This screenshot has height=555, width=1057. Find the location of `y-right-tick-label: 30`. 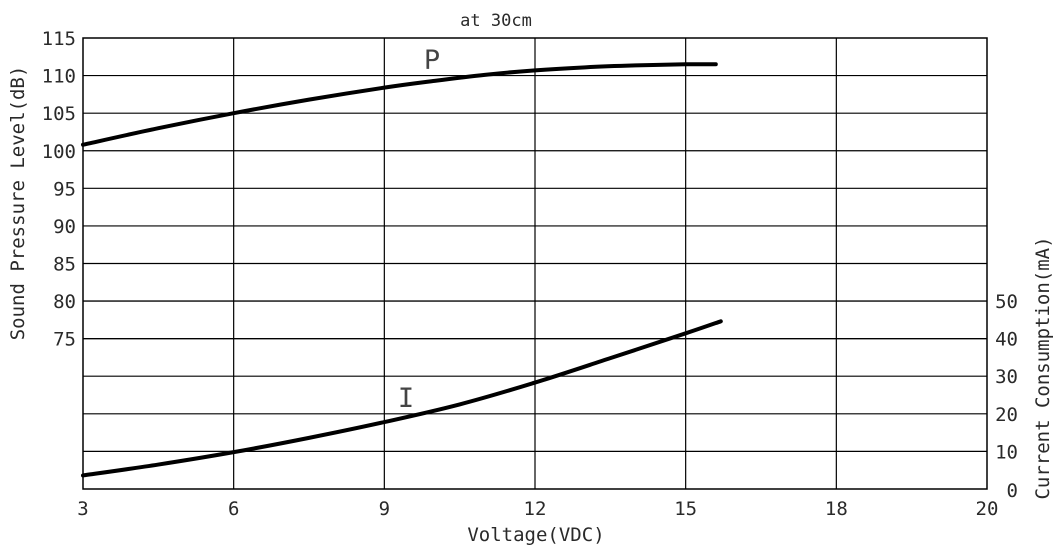

y-right-tick-label: 30 is located at coordinates (1006, 377).